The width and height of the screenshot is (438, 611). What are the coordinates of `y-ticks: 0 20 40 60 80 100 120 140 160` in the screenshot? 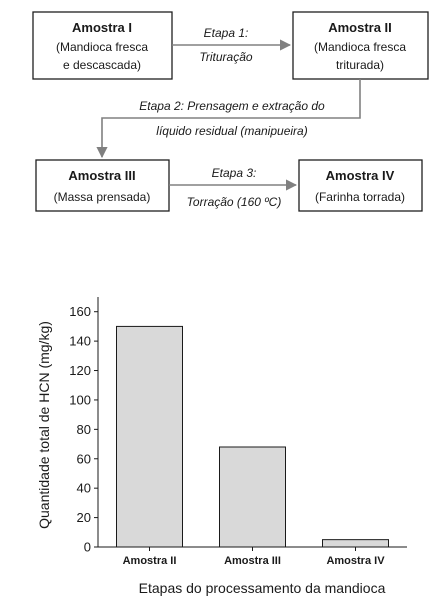 It's located at (83, 429).